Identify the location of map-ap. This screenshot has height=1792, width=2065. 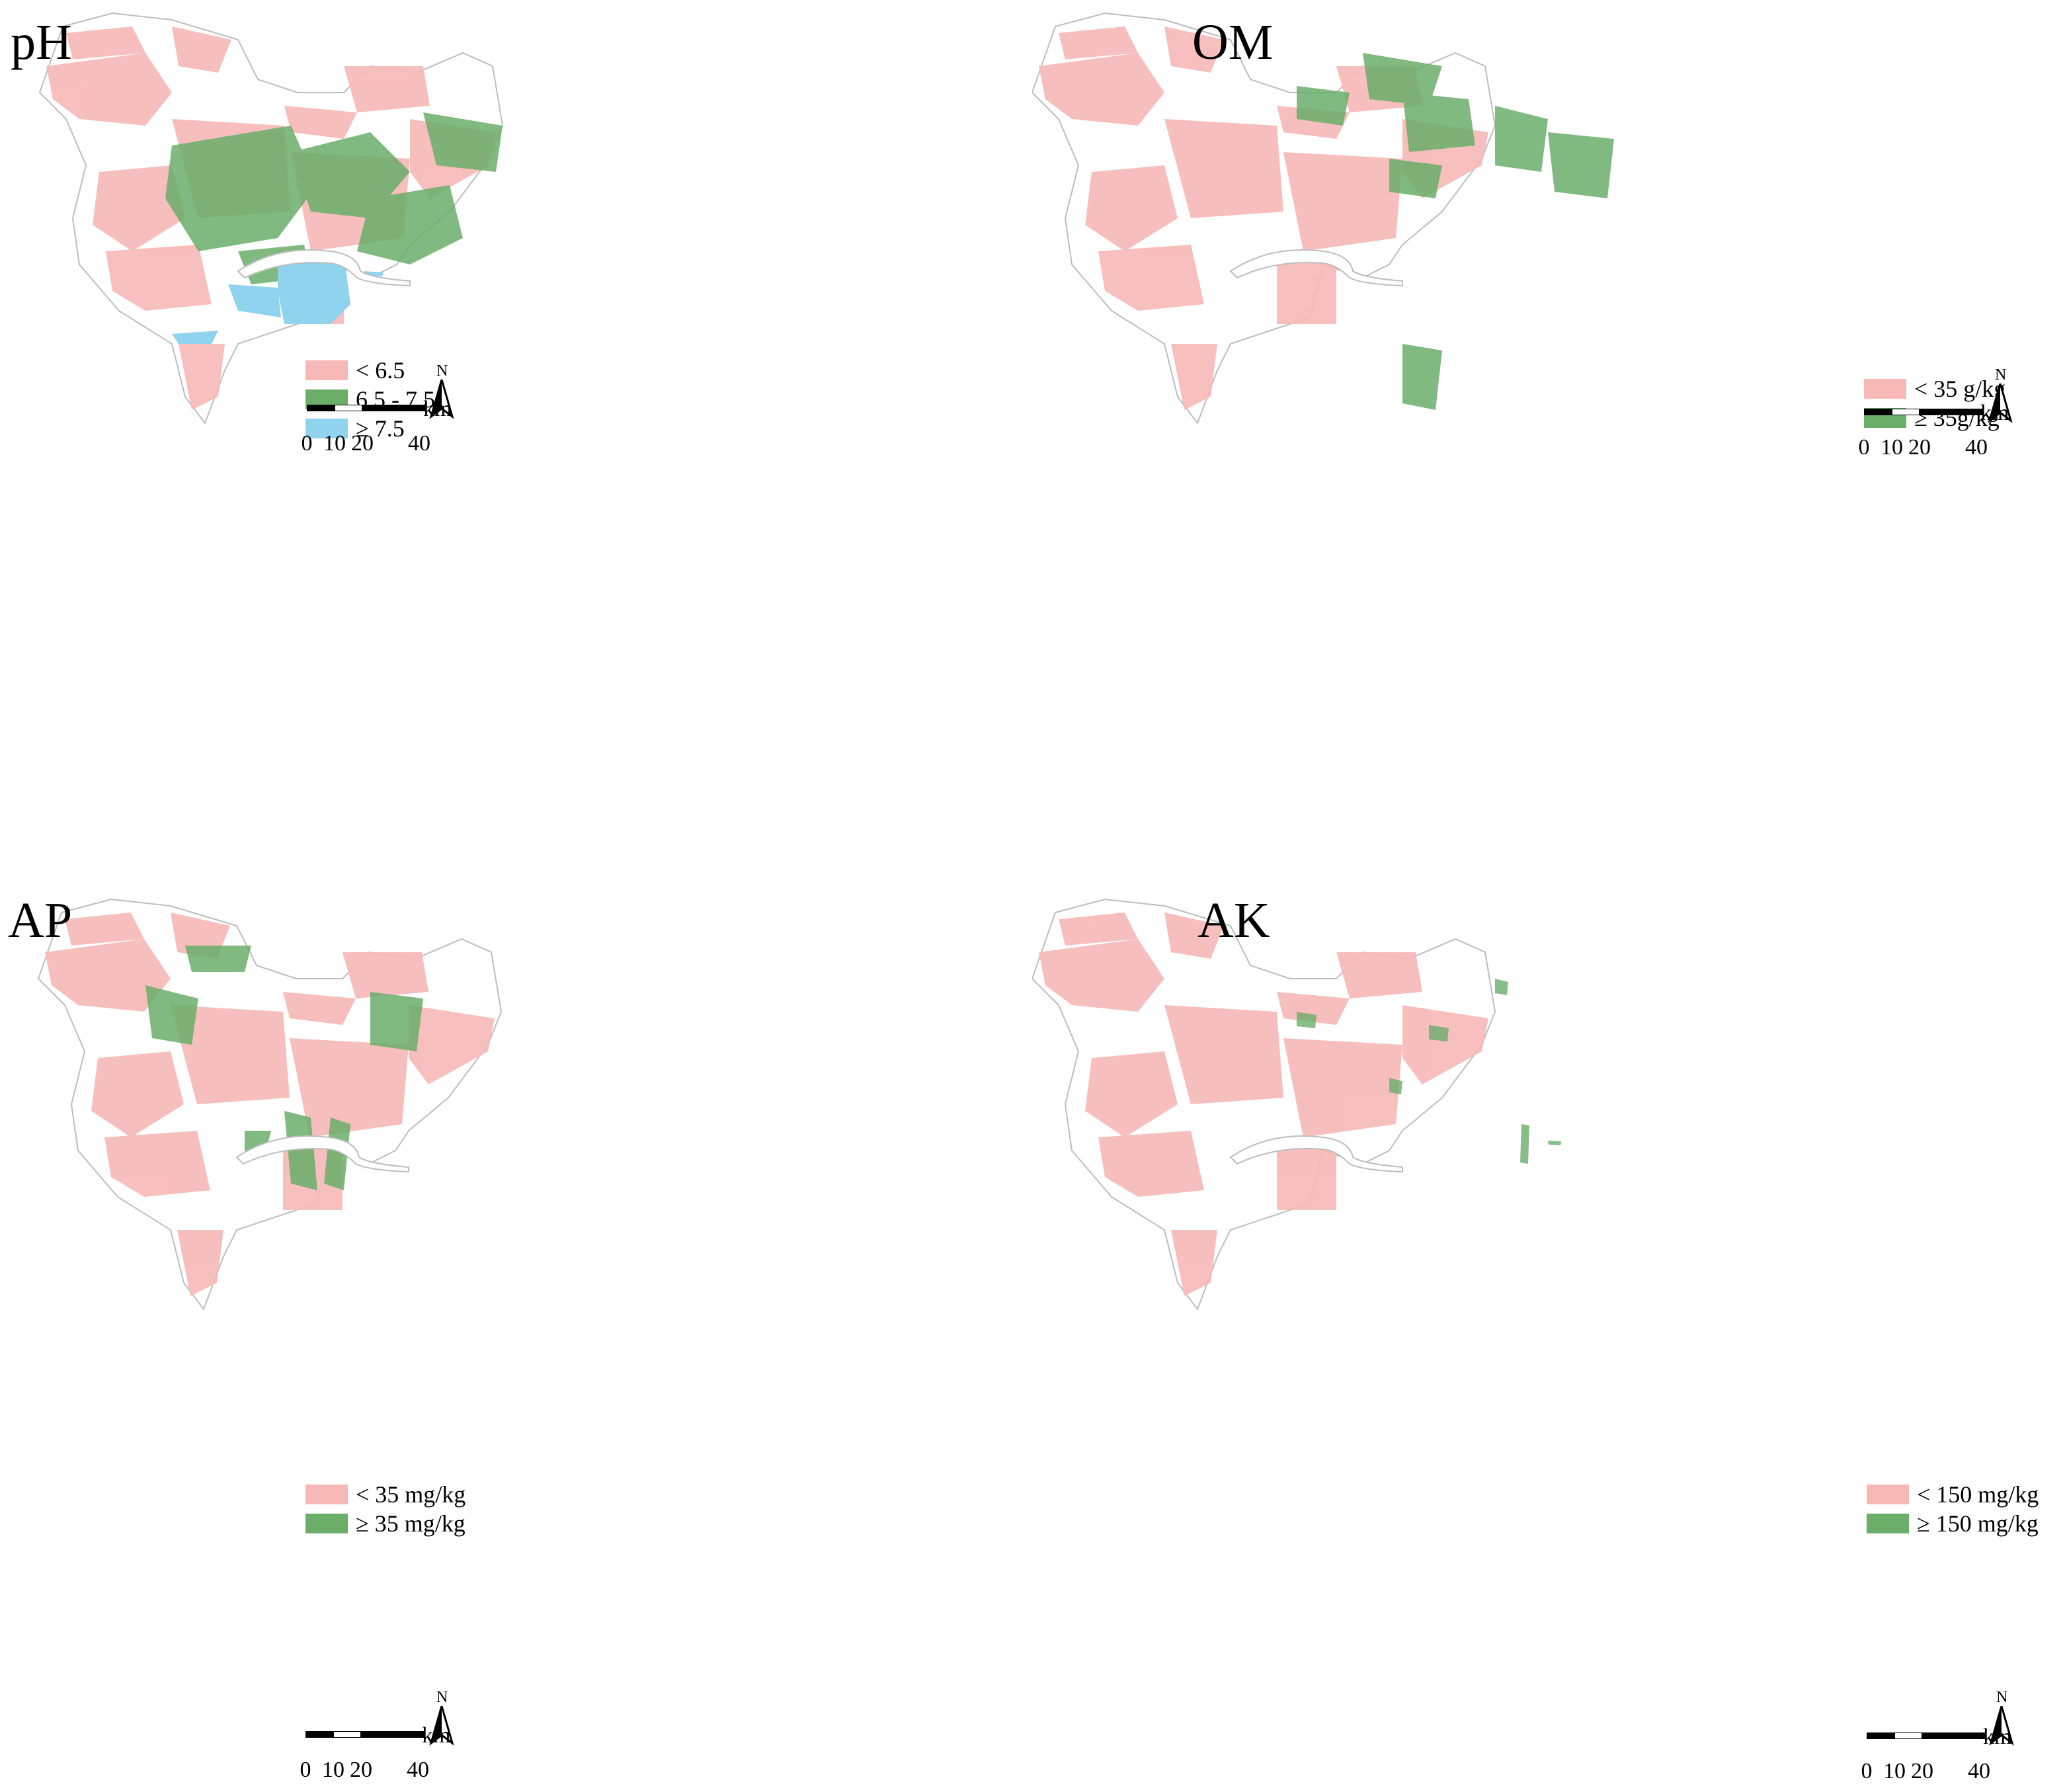
(270, 1105).